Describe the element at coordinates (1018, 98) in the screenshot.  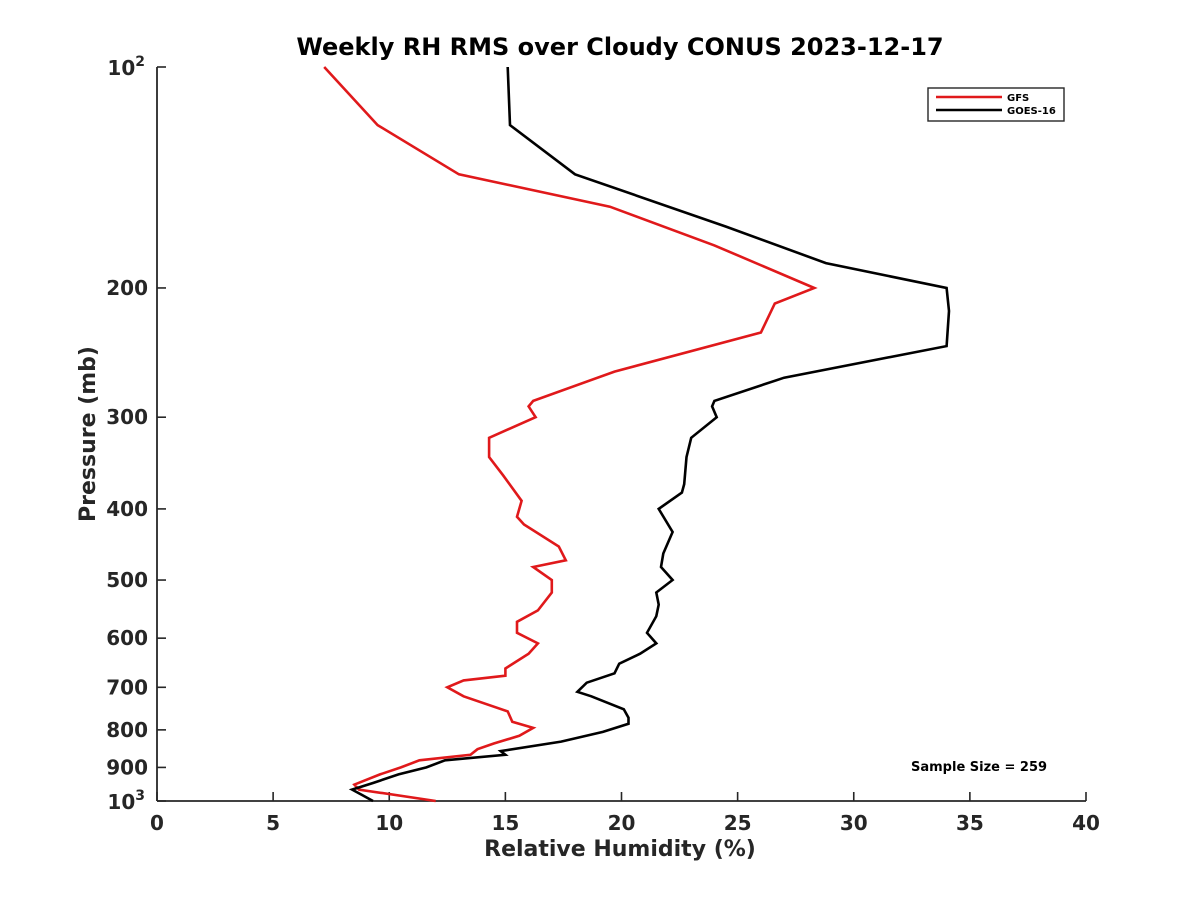
I see `legend-label-gfs: GFS` at that location.